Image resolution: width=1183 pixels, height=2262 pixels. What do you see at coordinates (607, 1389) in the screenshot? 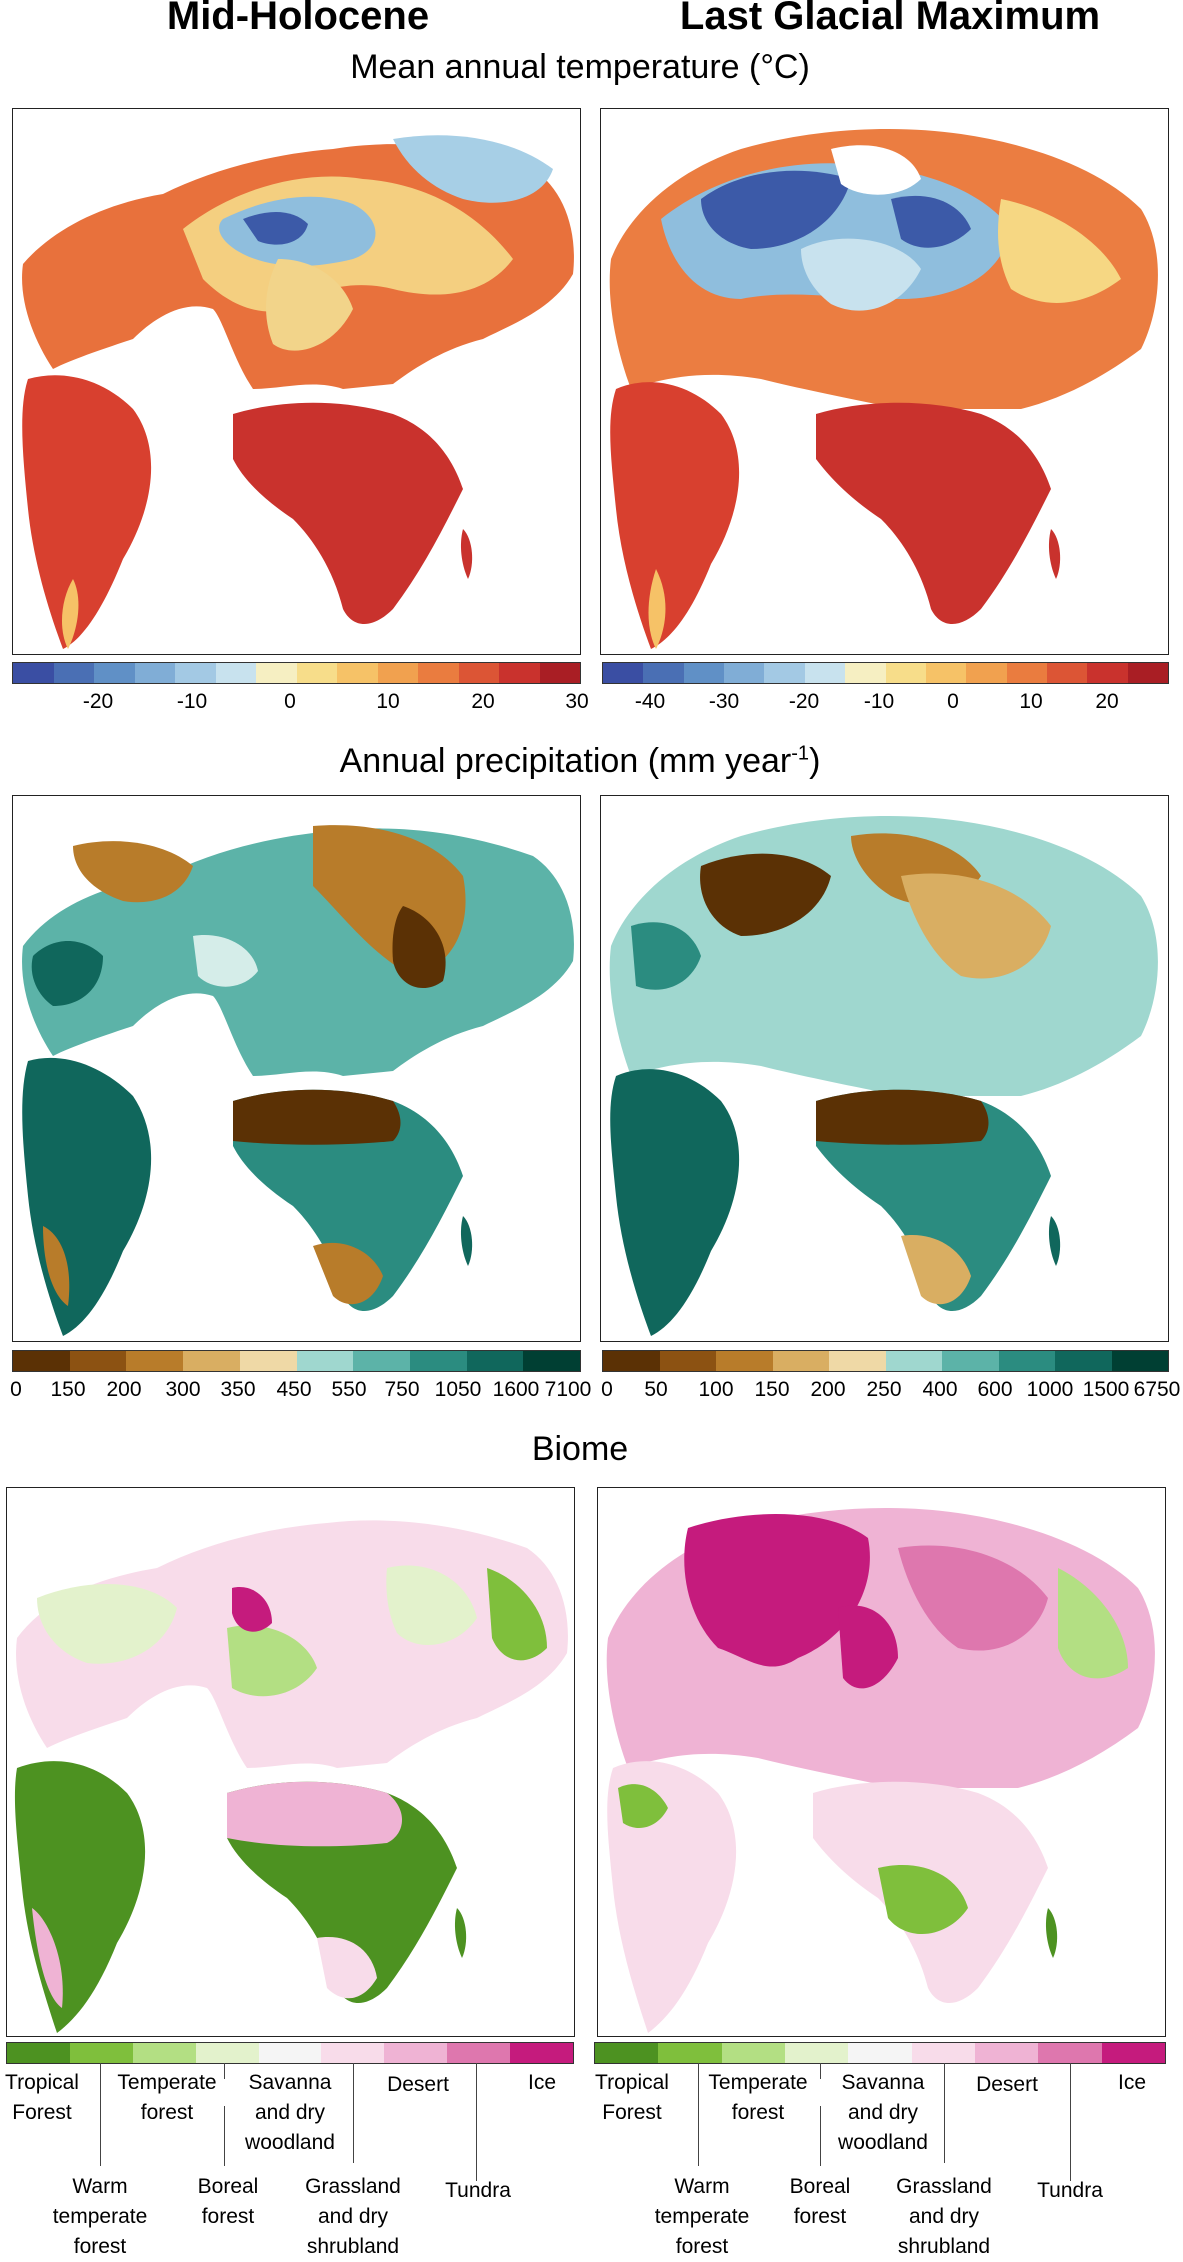
I see `precip-lgm-tick: 0` at bounding box center [607, 1389].